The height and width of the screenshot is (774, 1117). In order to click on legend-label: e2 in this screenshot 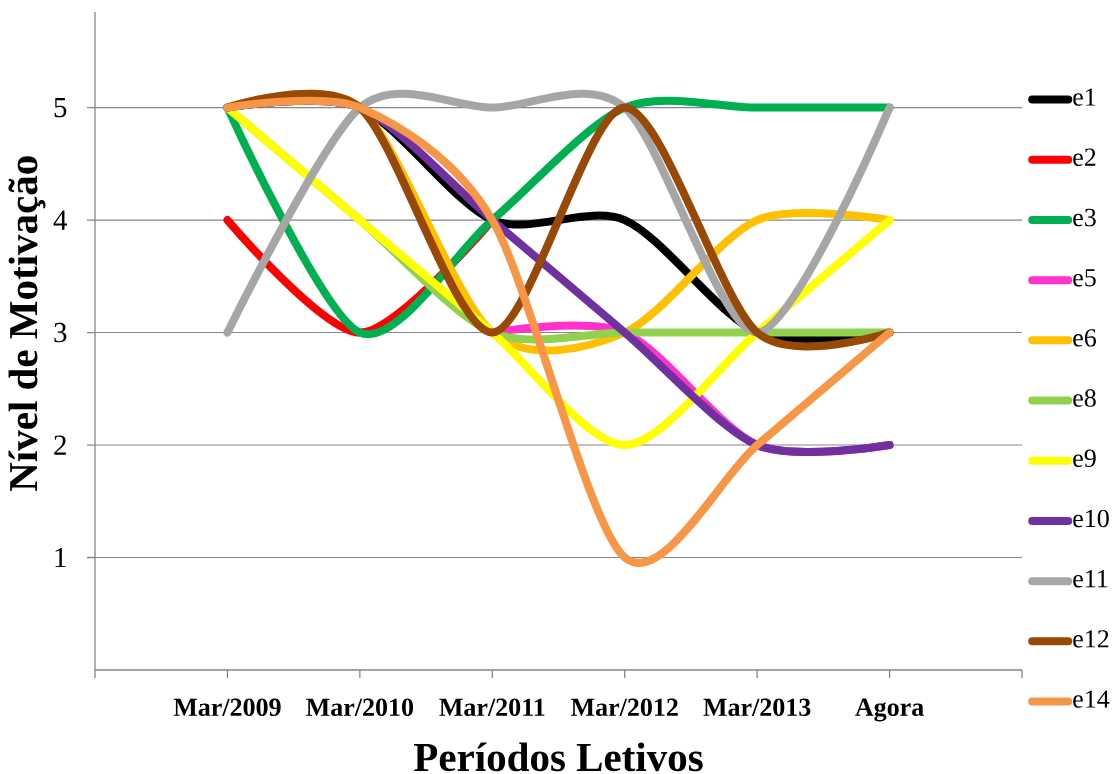, I will do `click(1084, 157)`.